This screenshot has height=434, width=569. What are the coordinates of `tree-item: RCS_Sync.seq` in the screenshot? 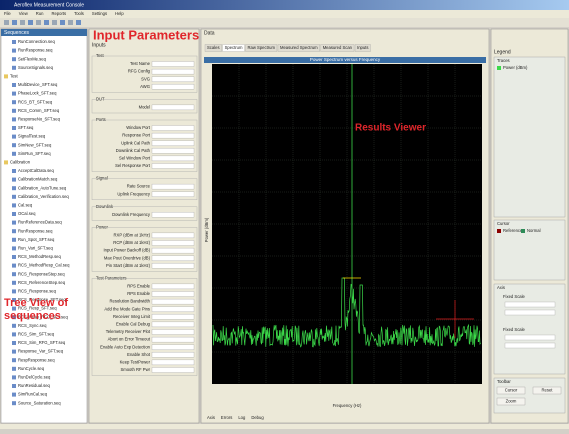 It's located at (32, 325).